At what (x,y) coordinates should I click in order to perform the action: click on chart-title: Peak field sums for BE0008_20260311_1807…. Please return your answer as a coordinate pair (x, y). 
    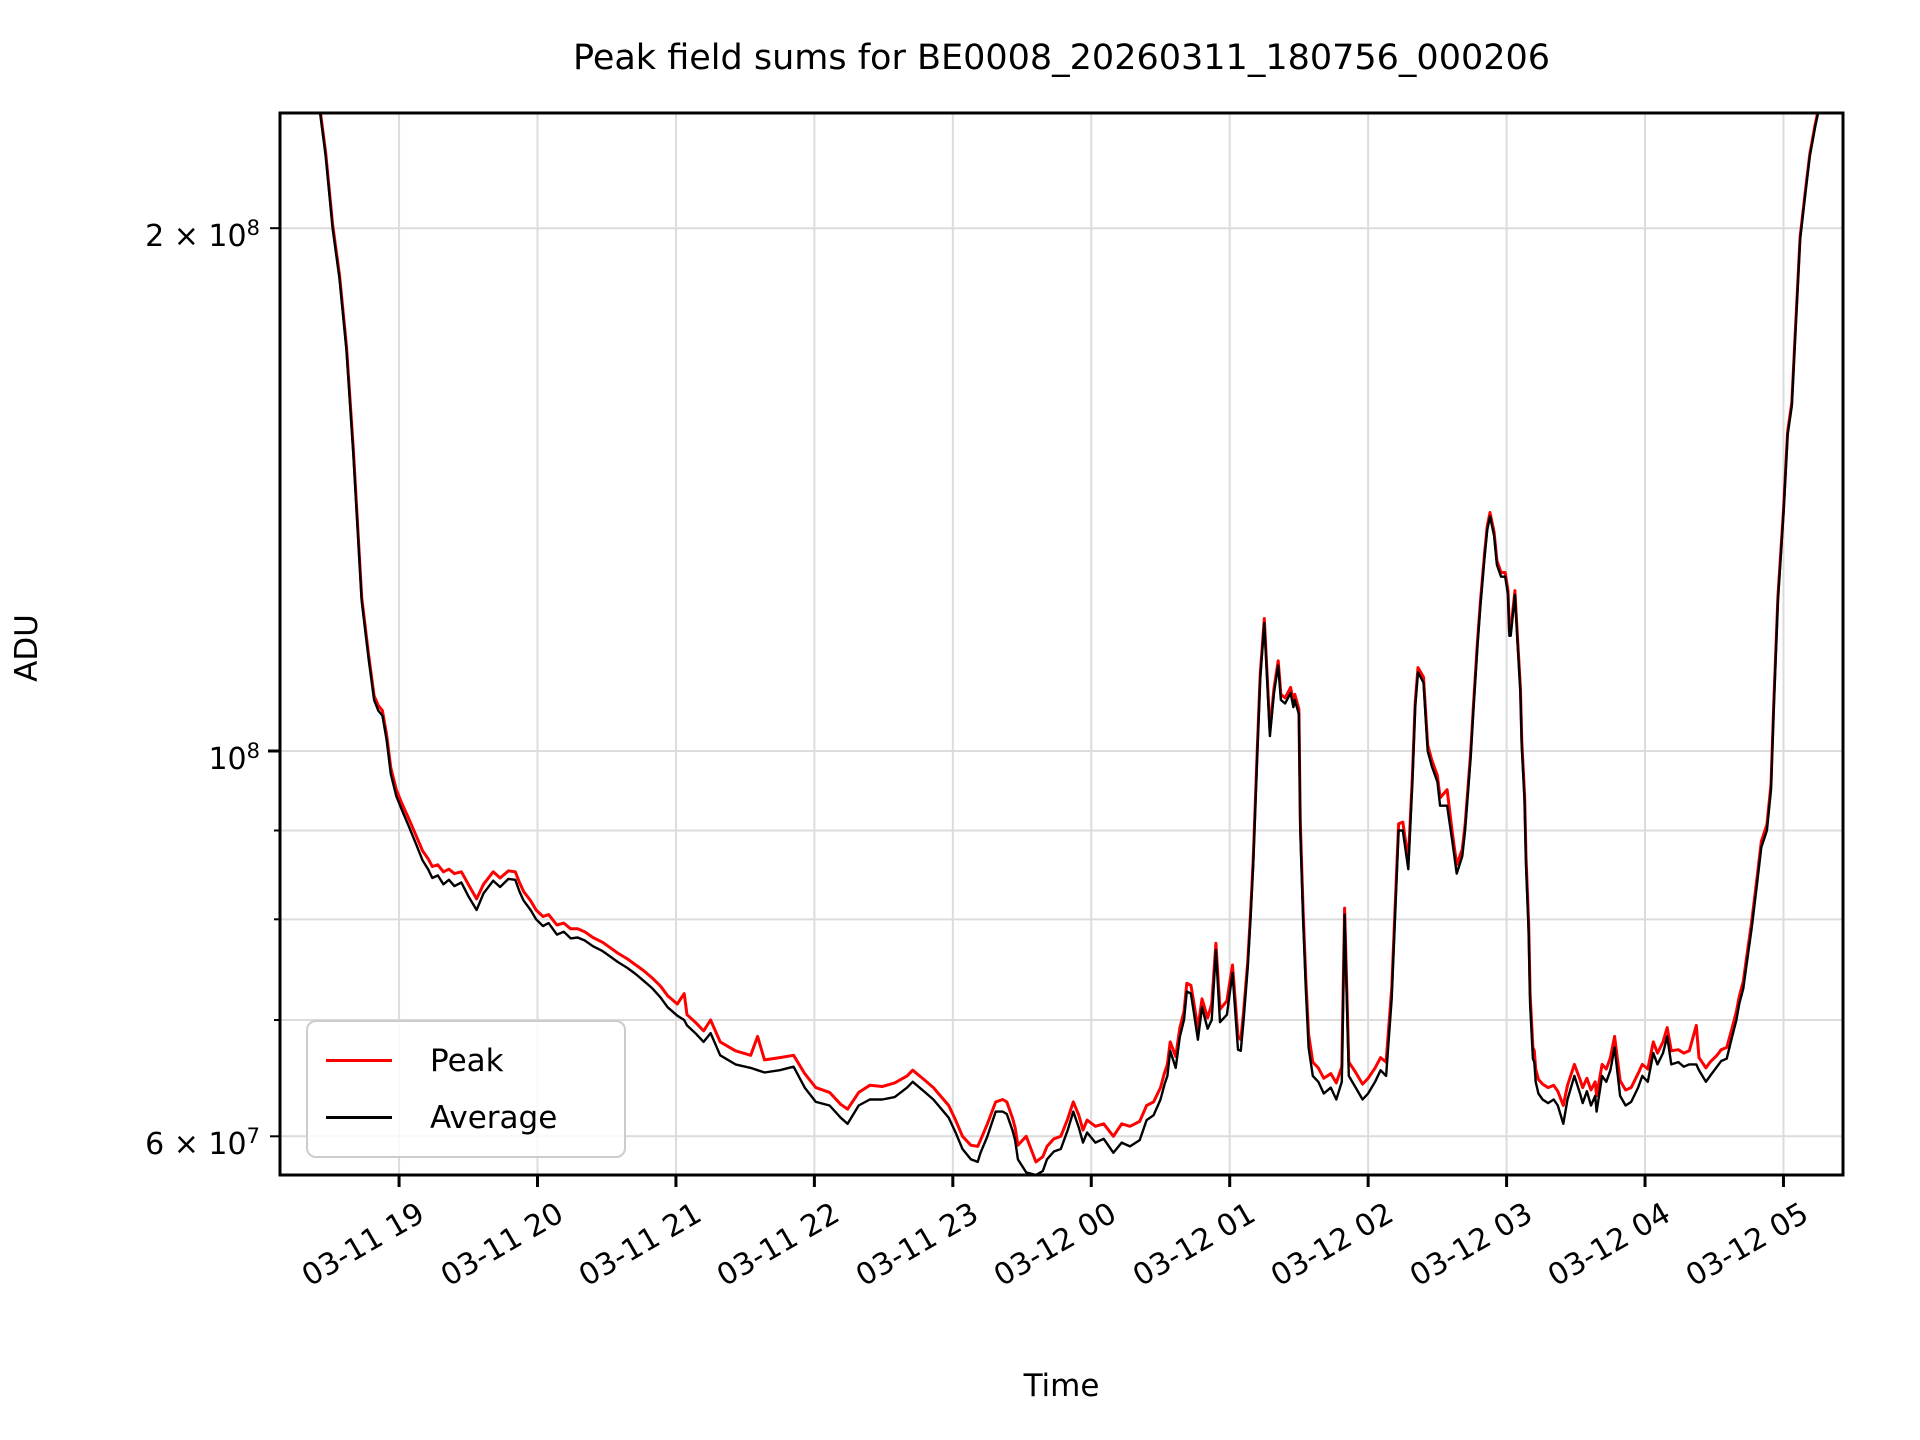
    Looking at the image, I should click on (1061, 58).